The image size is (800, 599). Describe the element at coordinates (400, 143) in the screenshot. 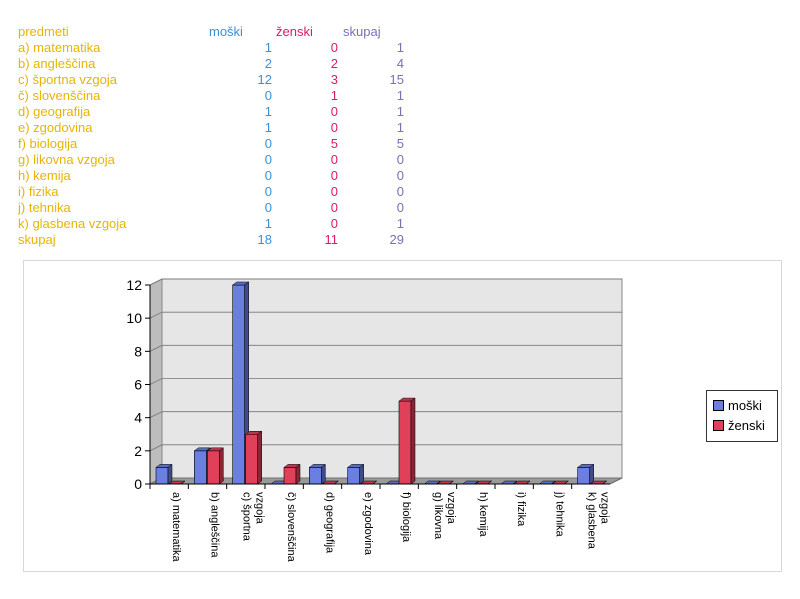

I see `table-cell-s: 5` at that location.